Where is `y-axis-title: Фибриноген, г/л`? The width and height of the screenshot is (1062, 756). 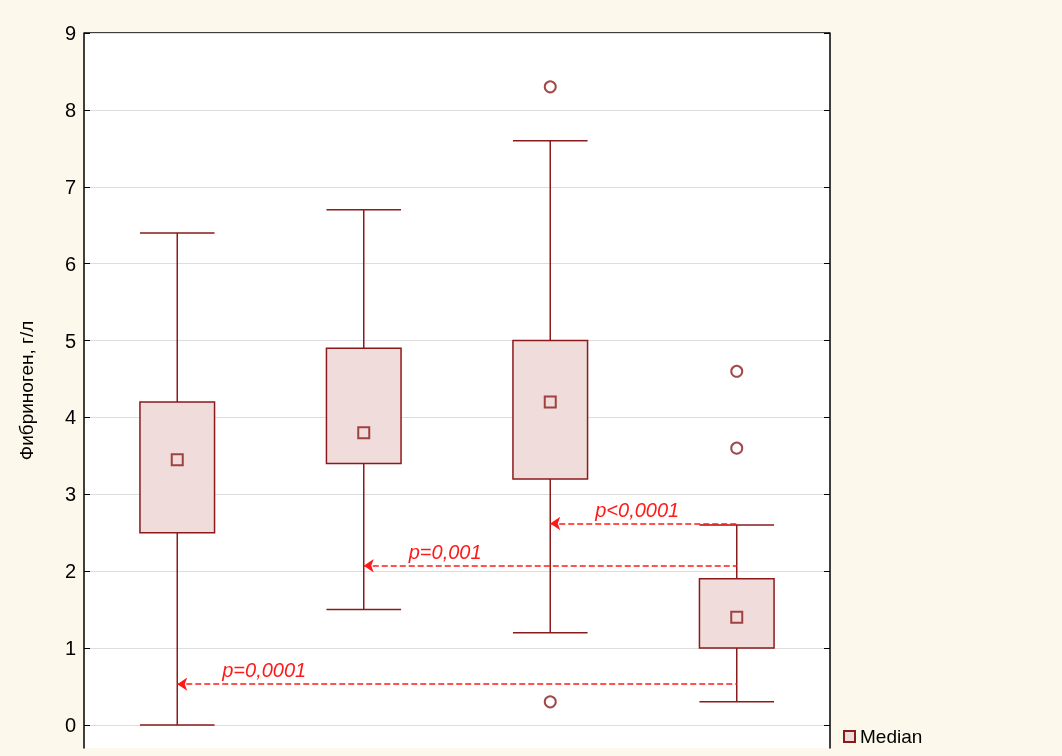 y-axis-title: Фибриноген, г/л is located at coordinates (26, 390).